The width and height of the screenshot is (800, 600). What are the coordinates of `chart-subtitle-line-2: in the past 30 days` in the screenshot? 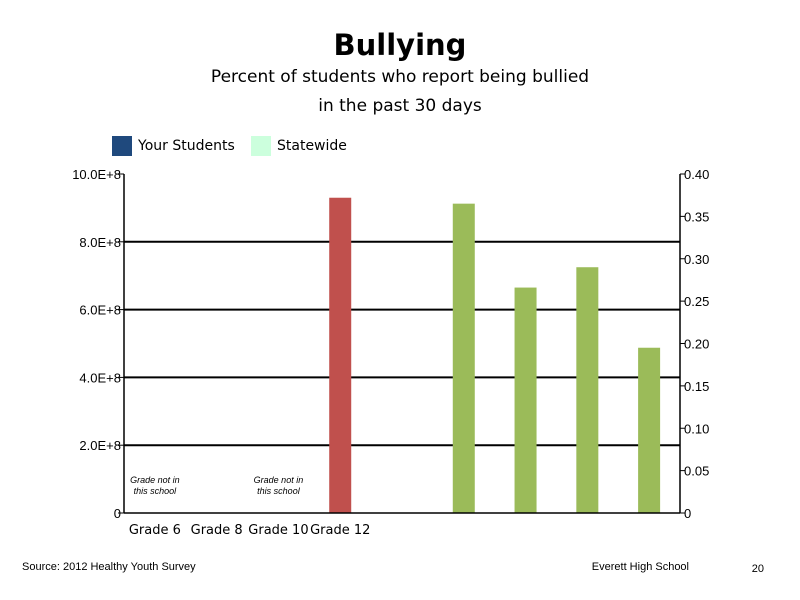 It's located at (400, 106).